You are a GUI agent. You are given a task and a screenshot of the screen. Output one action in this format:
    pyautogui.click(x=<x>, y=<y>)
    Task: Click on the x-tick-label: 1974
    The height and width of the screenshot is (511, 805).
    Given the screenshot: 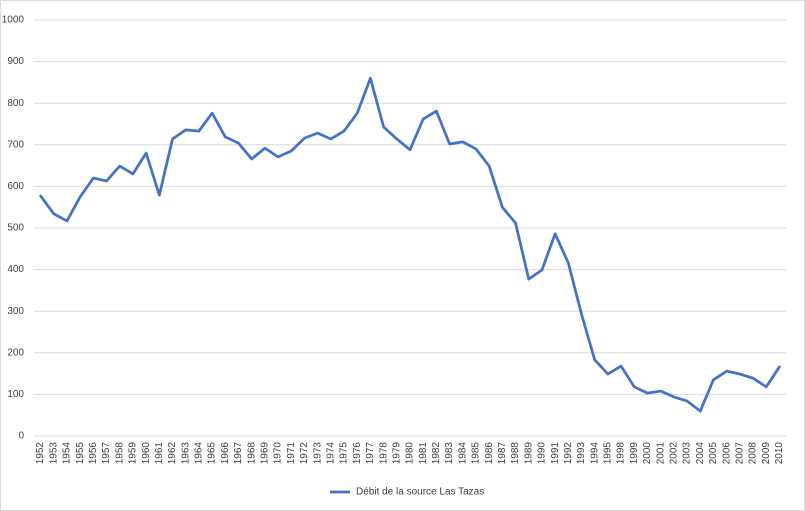 What is the action you would take?
    pyautogui.click(x=330, y=453)
    